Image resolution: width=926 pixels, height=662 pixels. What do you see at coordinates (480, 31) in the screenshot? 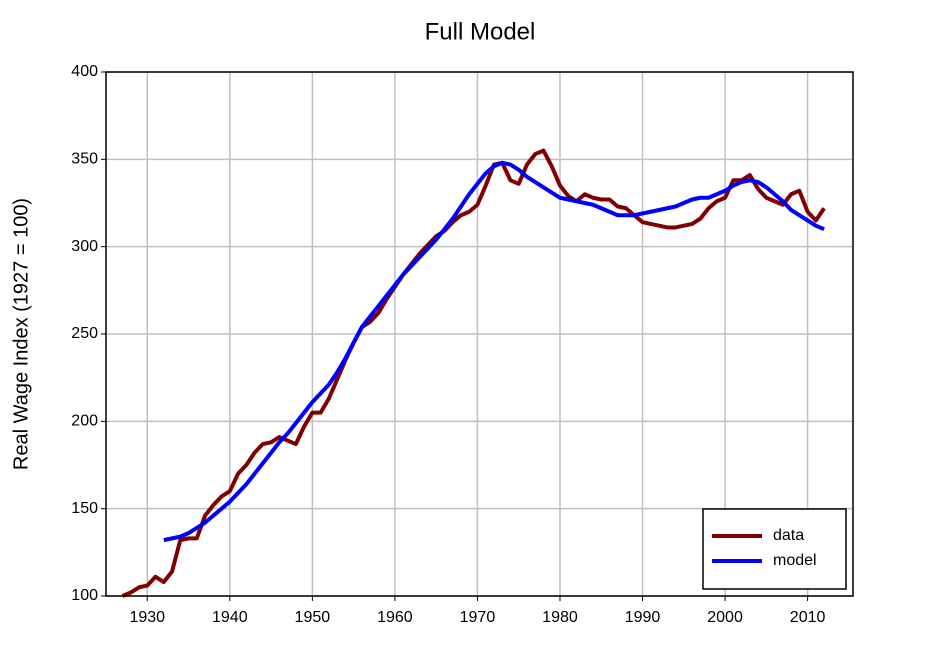
I see `chart-title: Full Model` at bounding box center [480, 31].